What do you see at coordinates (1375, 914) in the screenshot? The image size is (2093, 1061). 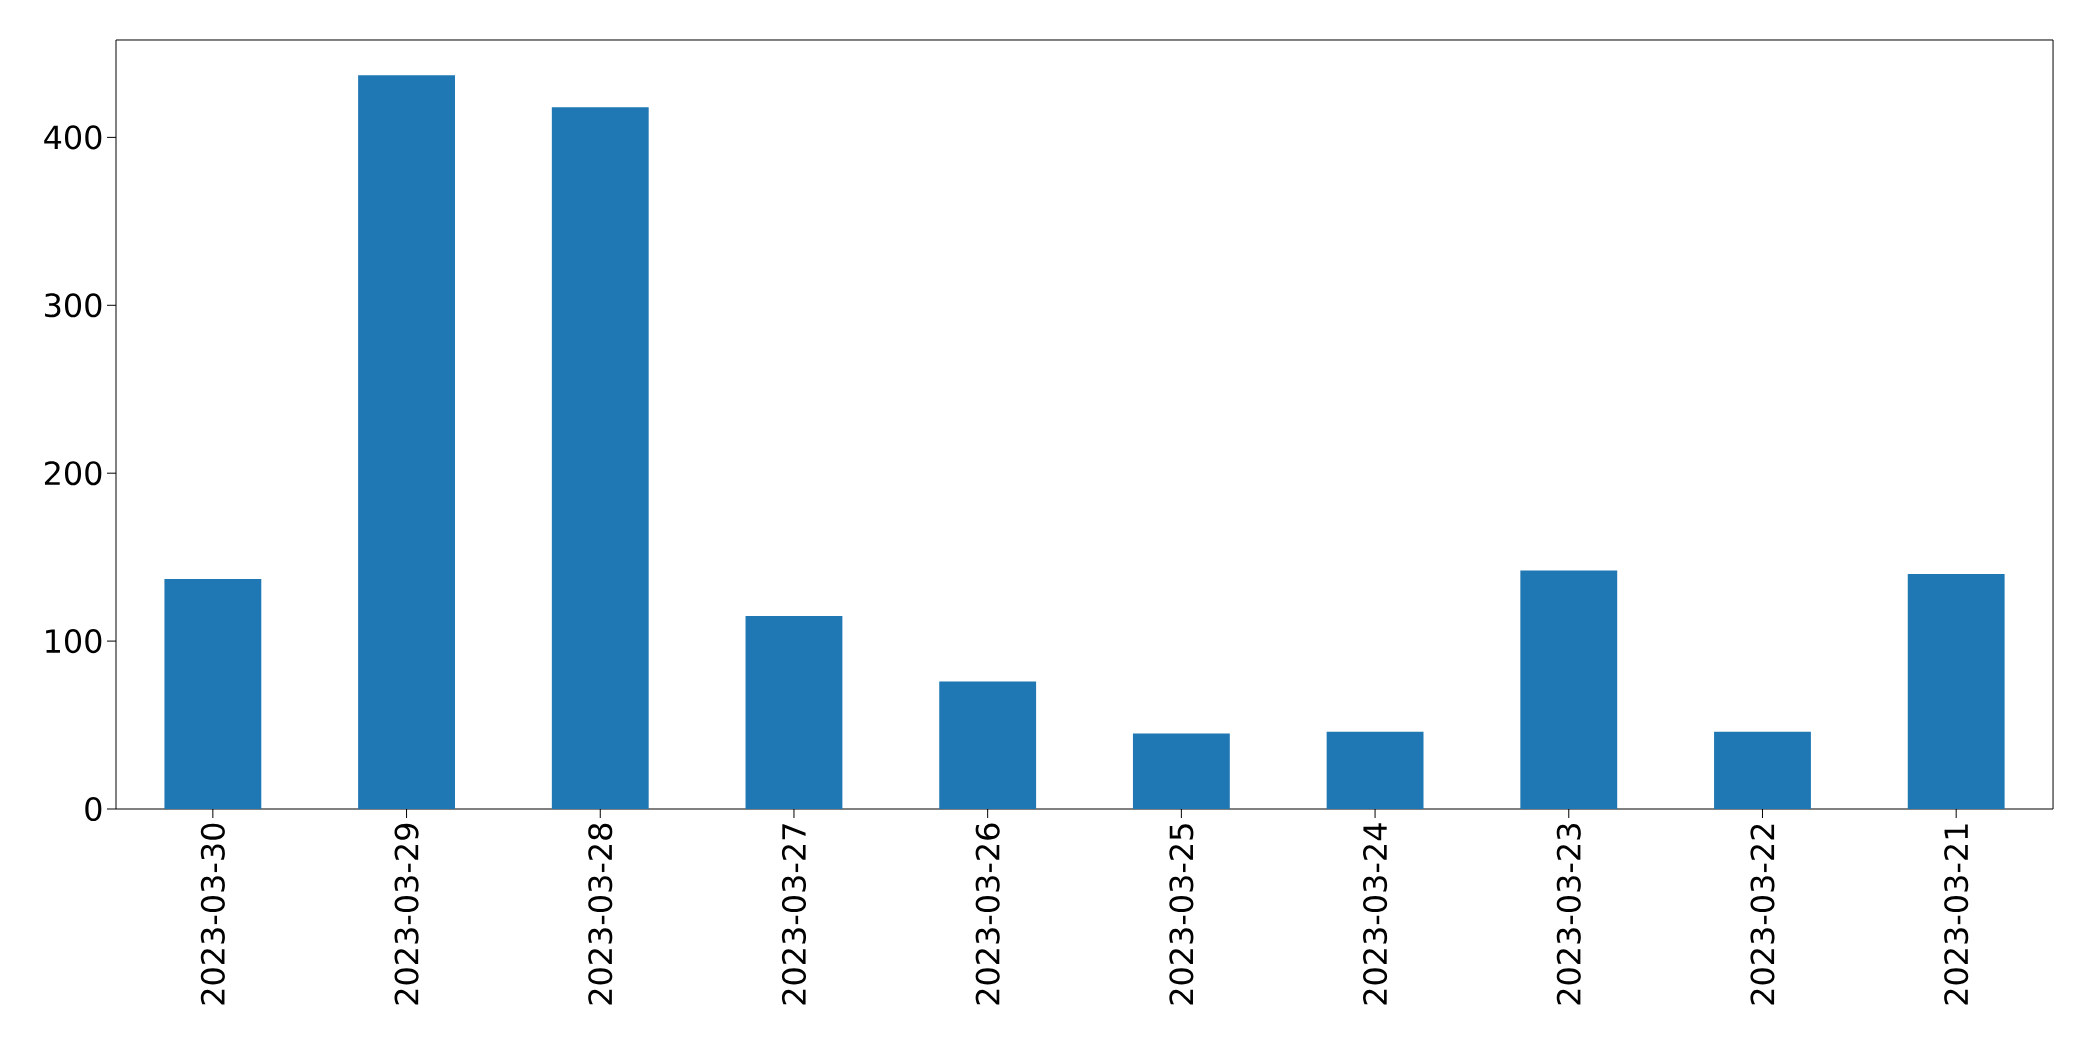 I see `x-tick-label: 2023-03-24` at bounding box center [1375, 914].